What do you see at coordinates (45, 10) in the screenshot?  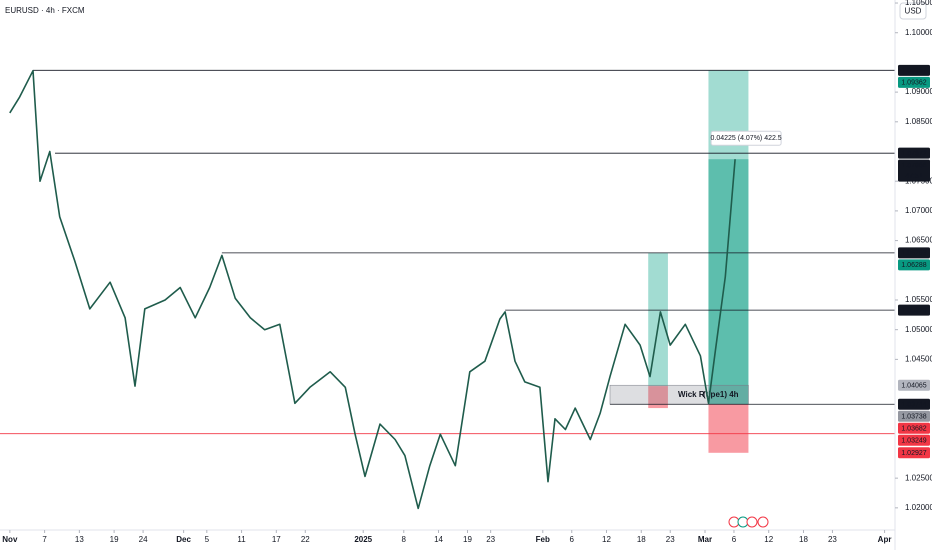 I see `chart-title: EURUSD · 4h · FXCM` at bounding box center [45, 10].